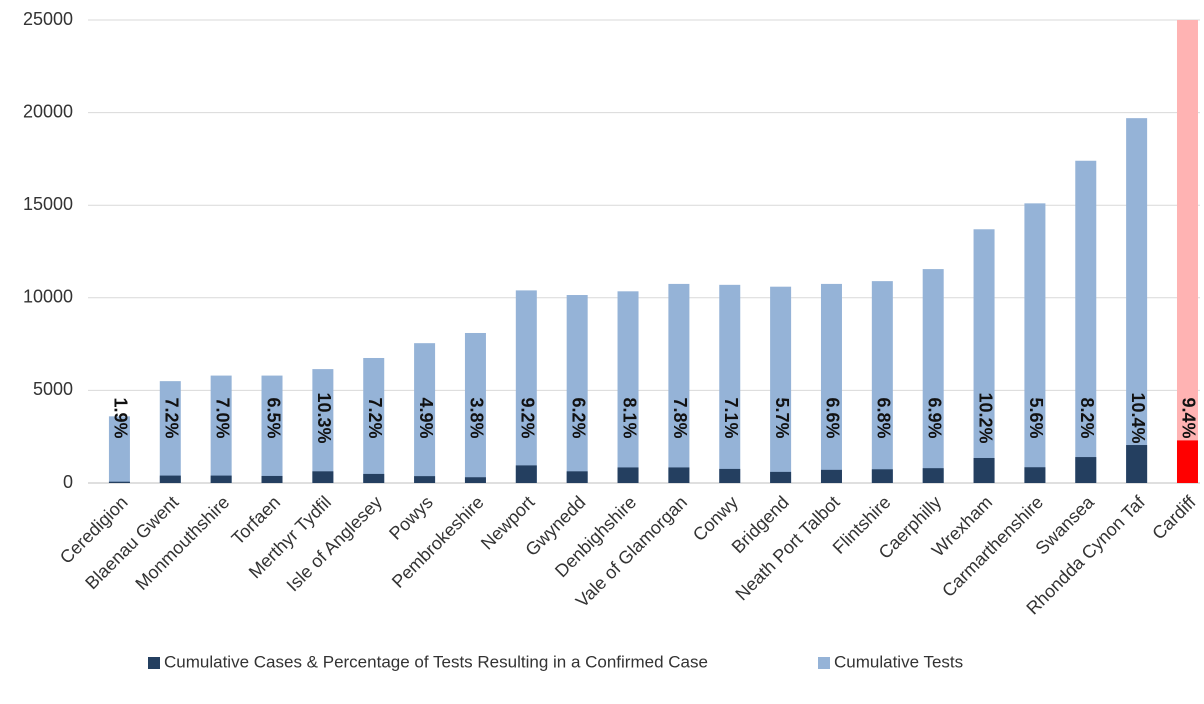 The width and height of the screenshot is (1204, 704). I want to click on bar-annotation: 5.6%, so click(1036, 417).